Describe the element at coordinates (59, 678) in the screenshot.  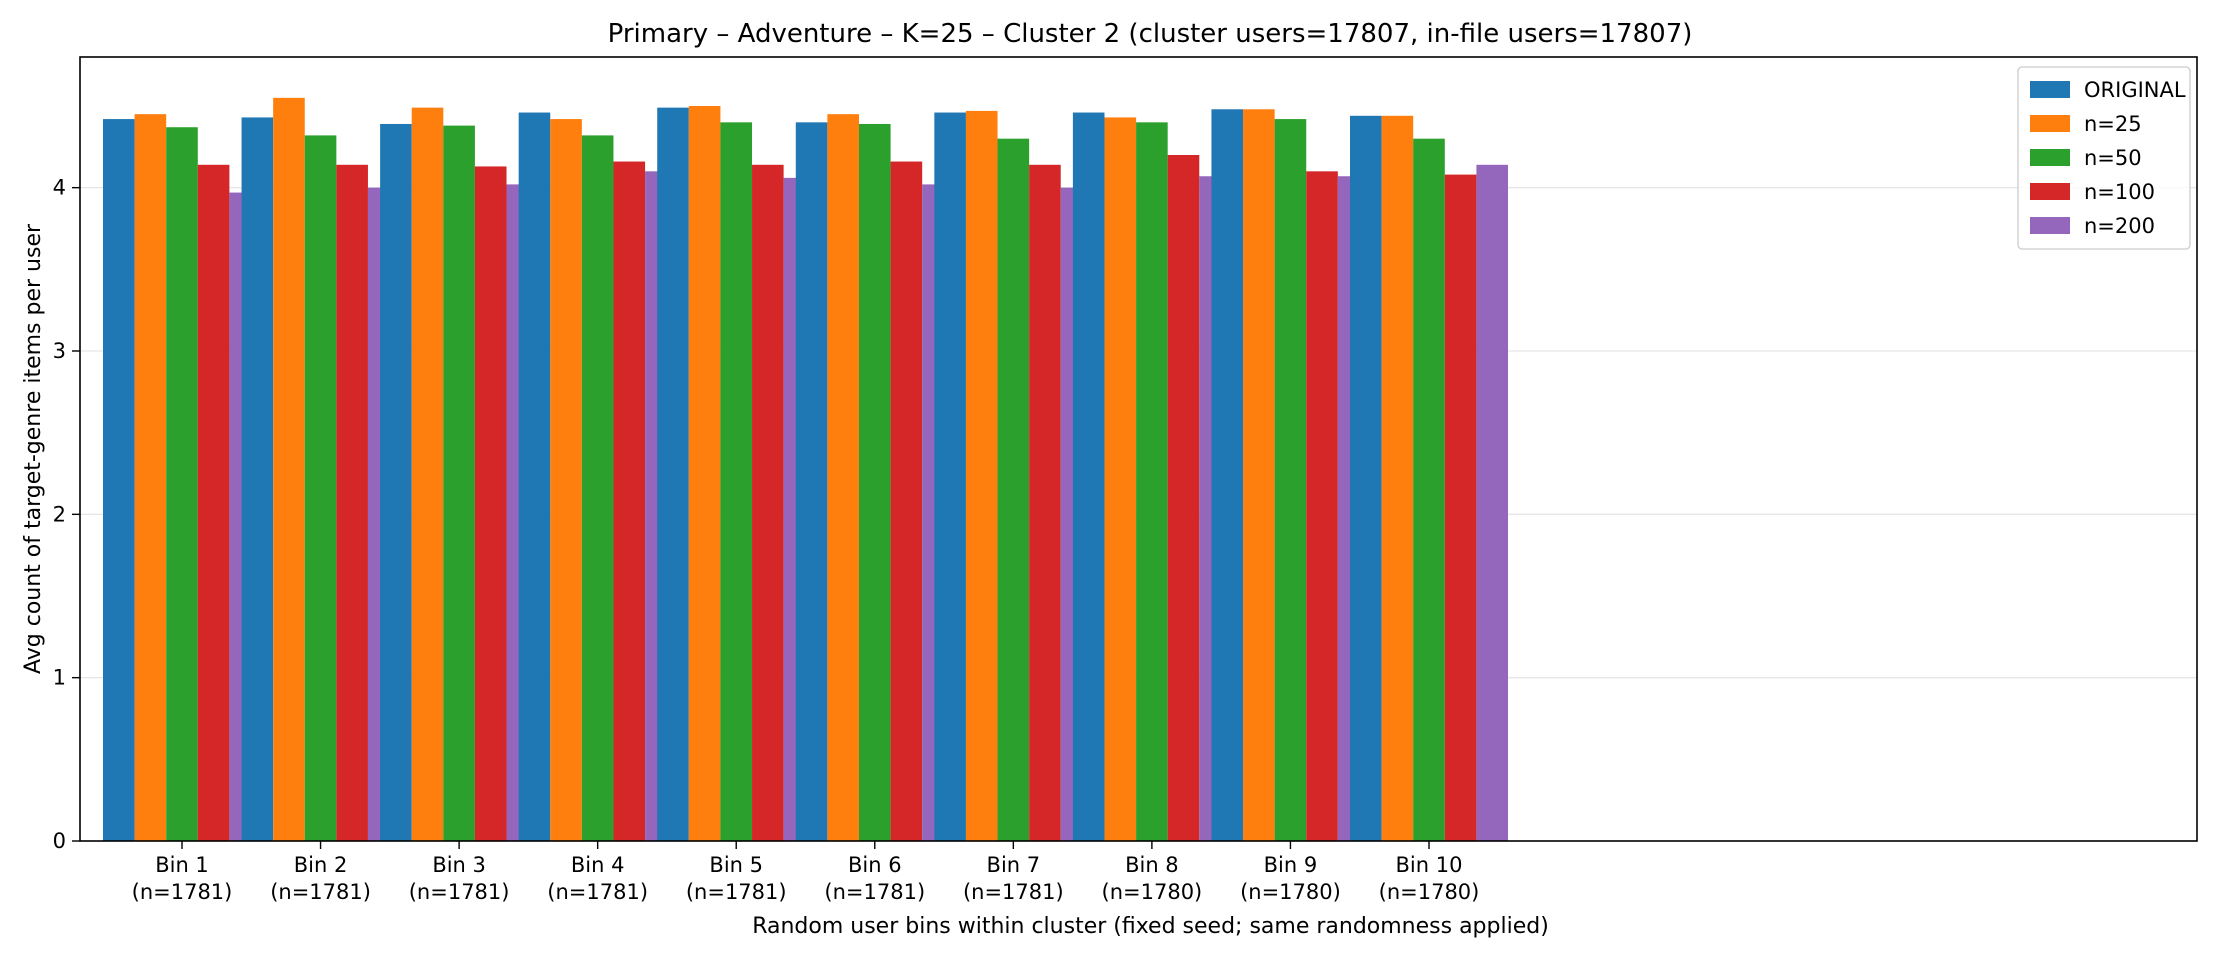
I see `y-tick-label: 1` at that location.